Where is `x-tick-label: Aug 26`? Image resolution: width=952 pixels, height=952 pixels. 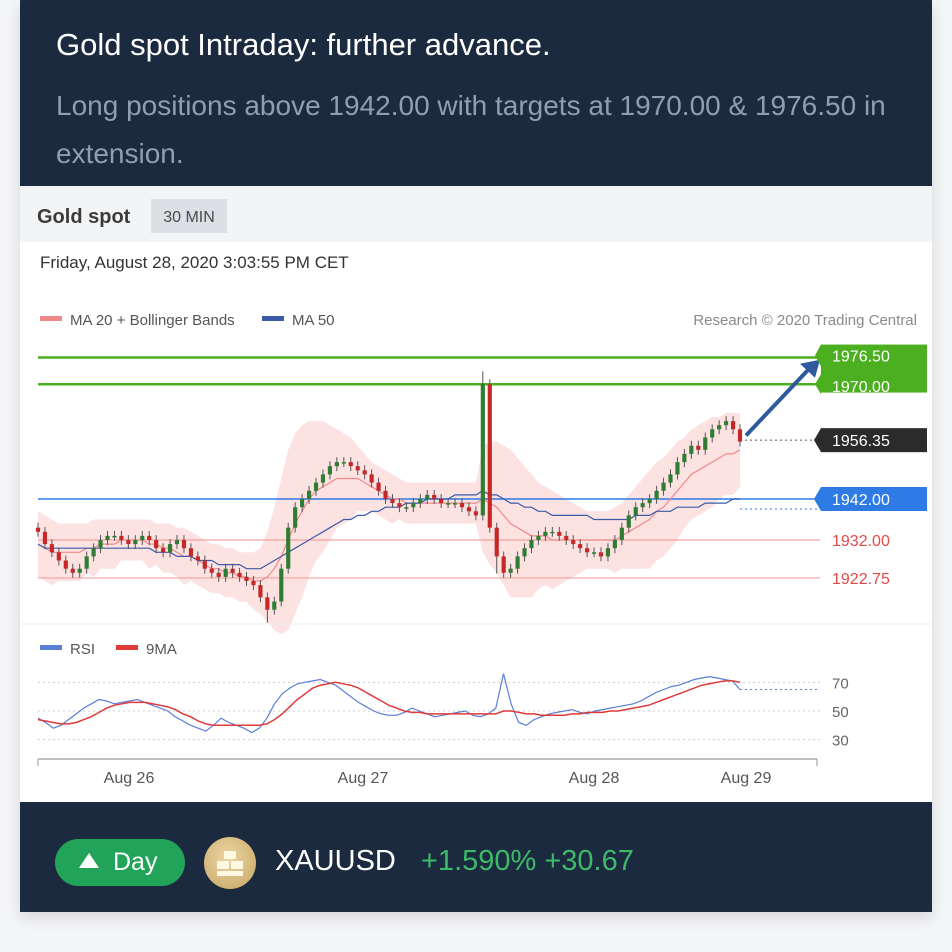 x-tick-label: Aug 26 is located at coordinates (129, 778).